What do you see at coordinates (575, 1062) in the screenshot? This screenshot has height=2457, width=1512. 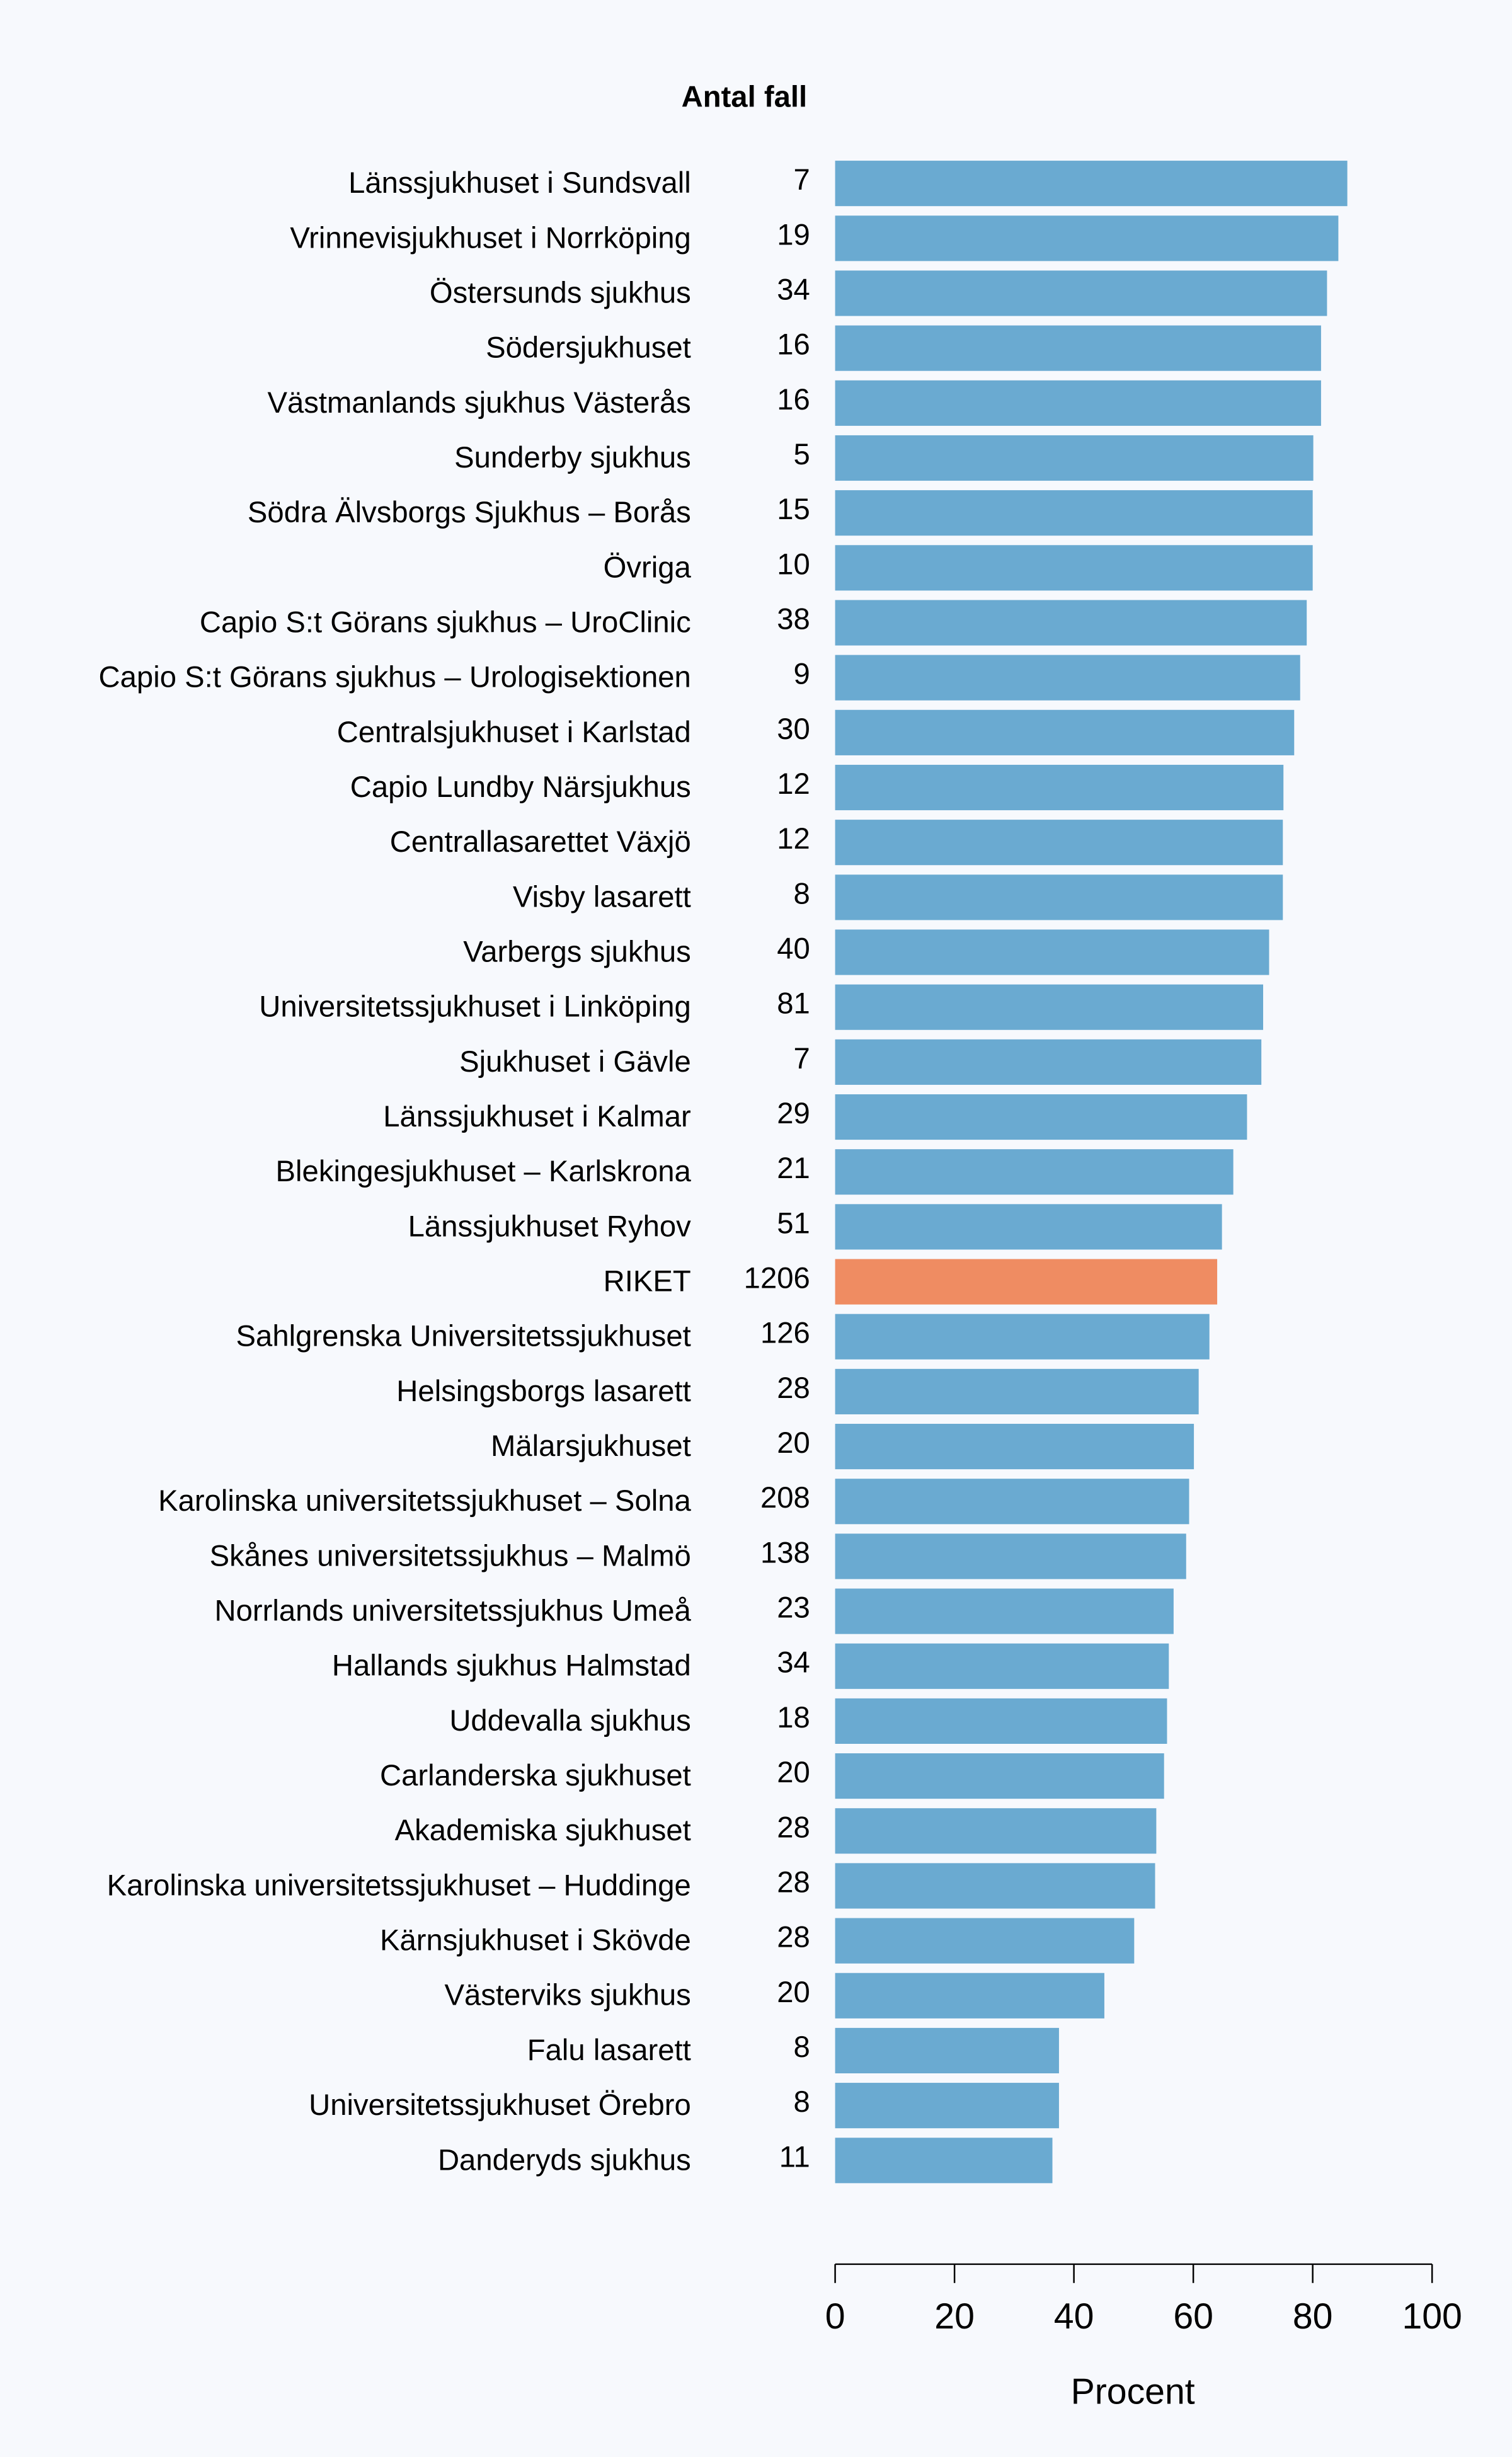 I see `category-label: Sjukhuset i Gävle` at bounding box center [575, 1062].